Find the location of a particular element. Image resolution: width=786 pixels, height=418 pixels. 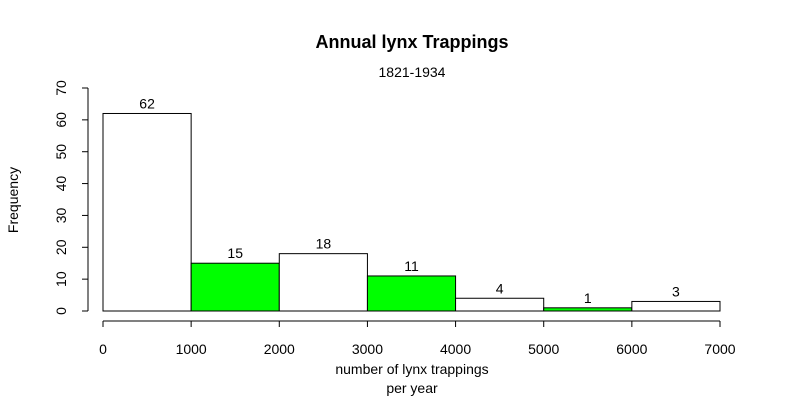

y-tick-label: 50 is located at coordinates (61, 152).